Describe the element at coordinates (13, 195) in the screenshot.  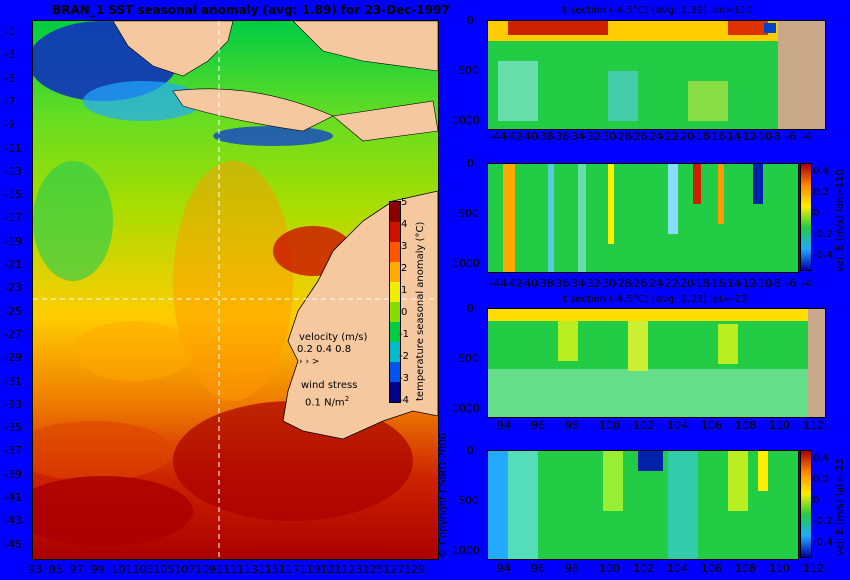
I see `lat-tick-label: -15` at that location.